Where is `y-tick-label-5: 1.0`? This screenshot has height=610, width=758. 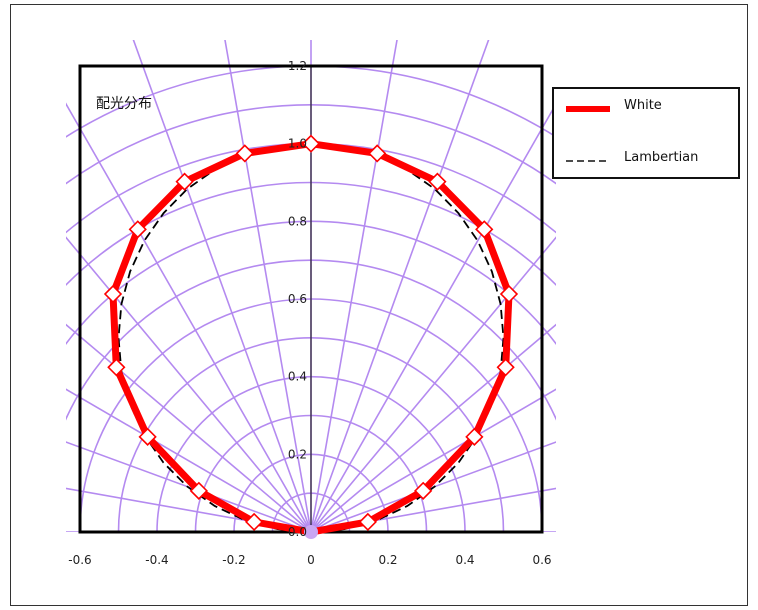
y-tick-label-5: 1.0 is located at coordinates (297, 144).